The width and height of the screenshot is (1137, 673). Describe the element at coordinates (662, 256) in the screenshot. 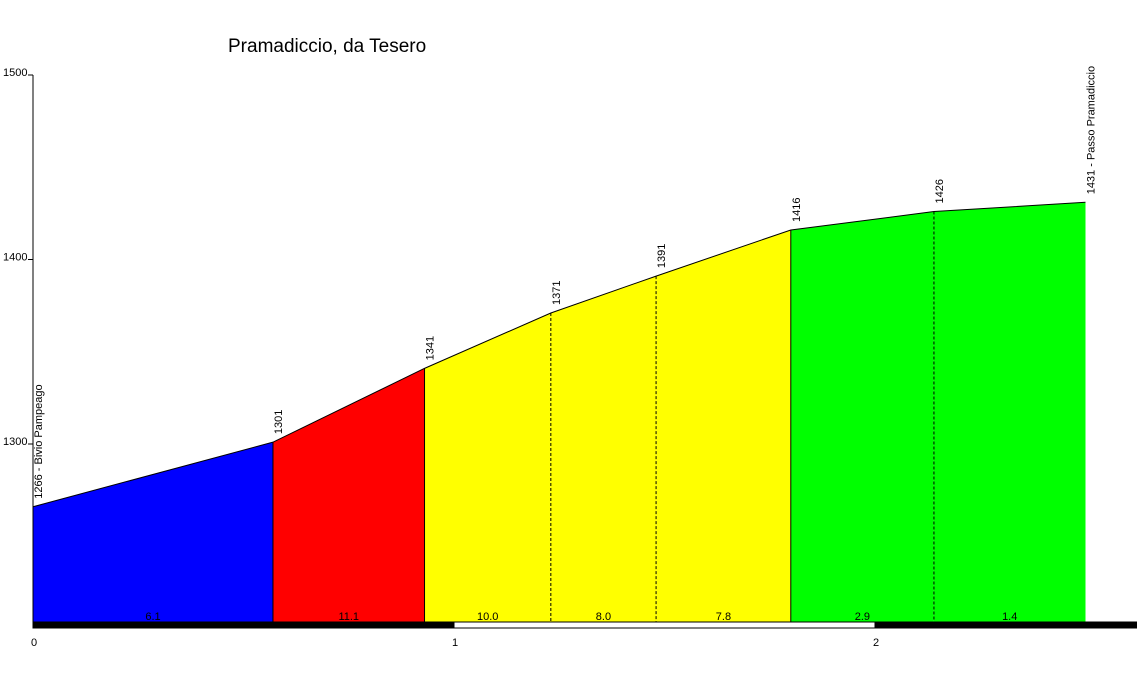

I see `point-label: 1391` at that location.